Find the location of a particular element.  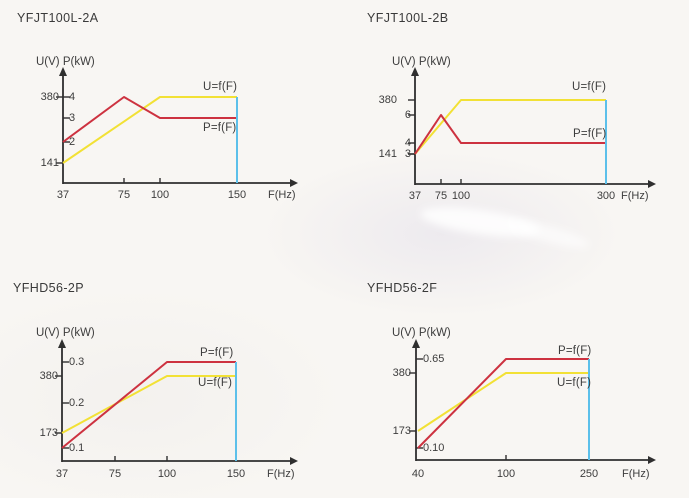

chart-title: YFHD56-2F is located at coordinates (402, 288).